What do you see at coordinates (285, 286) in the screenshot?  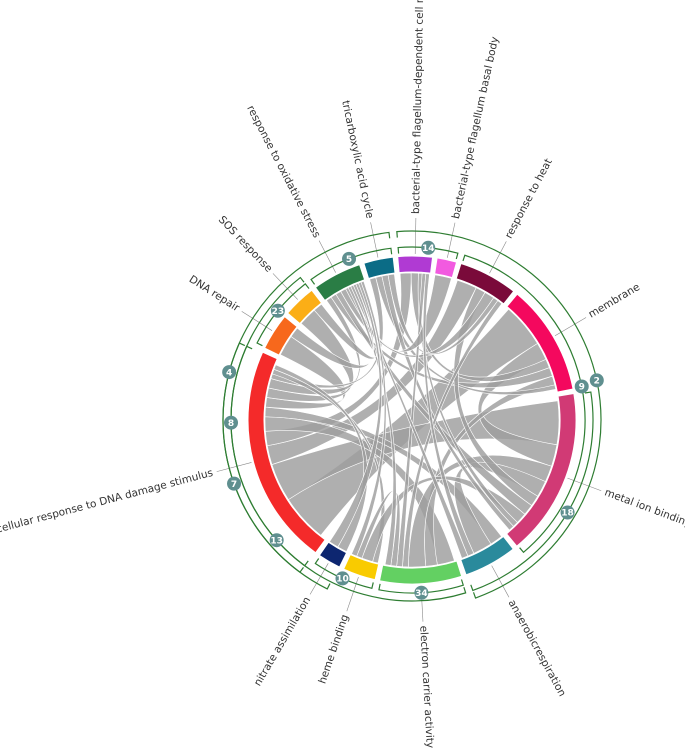 I see `leader-sos-response` at bounding box center [285, 286].